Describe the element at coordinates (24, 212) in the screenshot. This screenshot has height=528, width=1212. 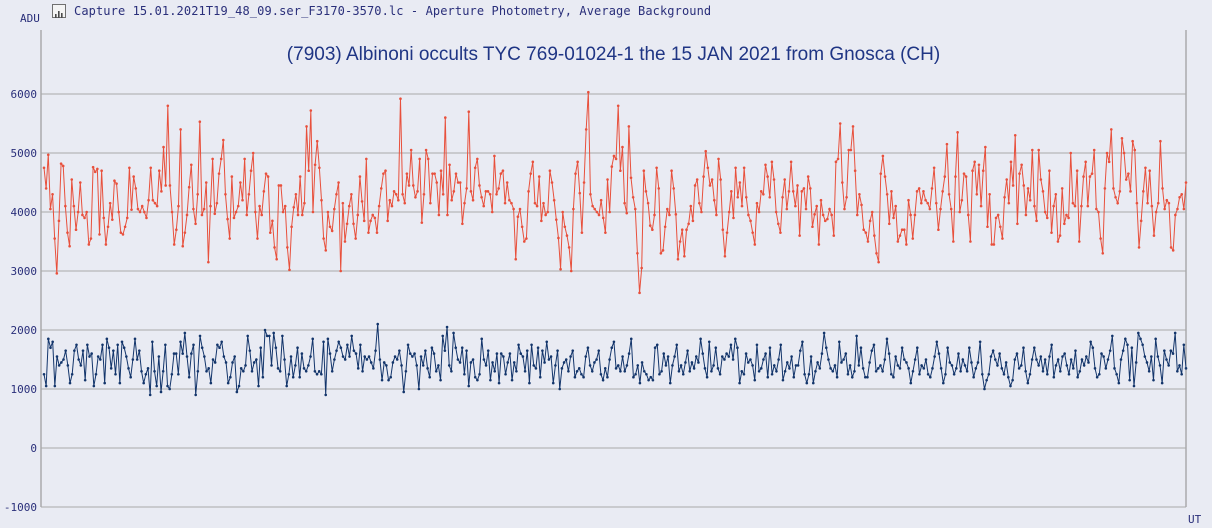
I see `y-tick-label: 4000` at that location.